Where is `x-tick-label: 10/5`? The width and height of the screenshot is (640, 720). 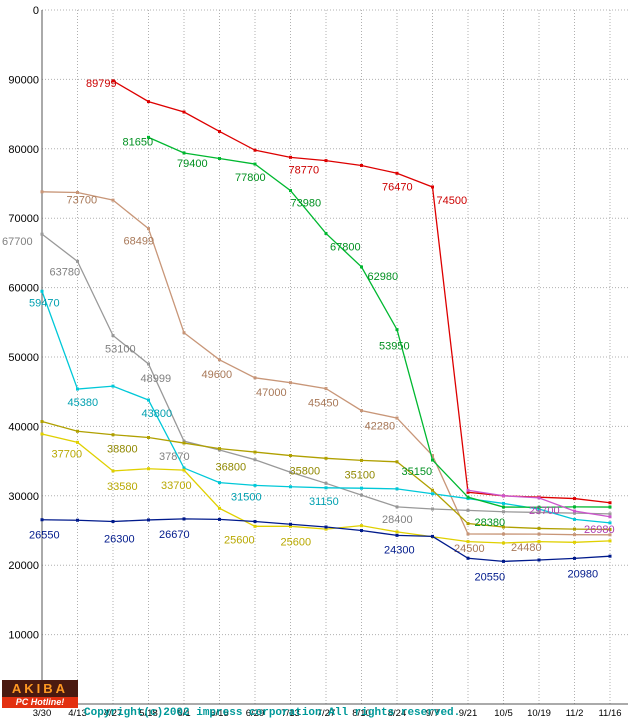 x-tick-label: 10/5 is located at coordinates (503, 713).